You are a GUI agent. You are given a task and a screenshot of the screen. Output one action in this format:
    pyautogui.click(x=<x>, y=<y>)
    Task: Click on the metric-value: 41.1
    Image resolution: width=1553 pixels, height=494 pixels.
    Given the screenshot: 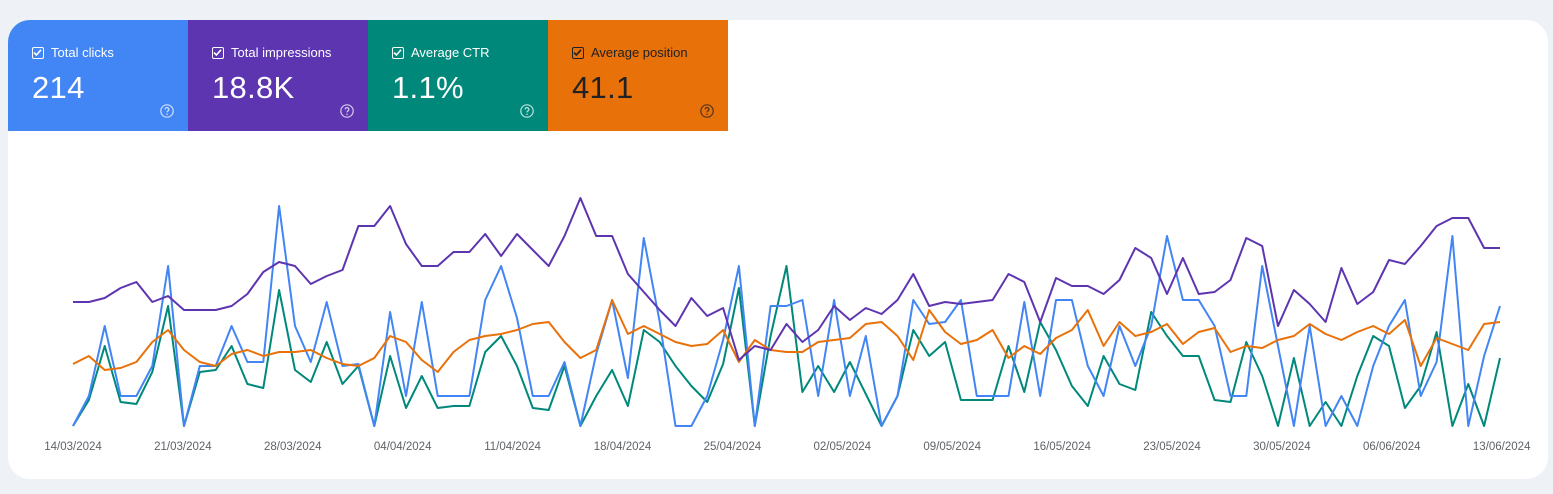 What is the action you would take?
    pyautogui.click(x=603, y=87)
    